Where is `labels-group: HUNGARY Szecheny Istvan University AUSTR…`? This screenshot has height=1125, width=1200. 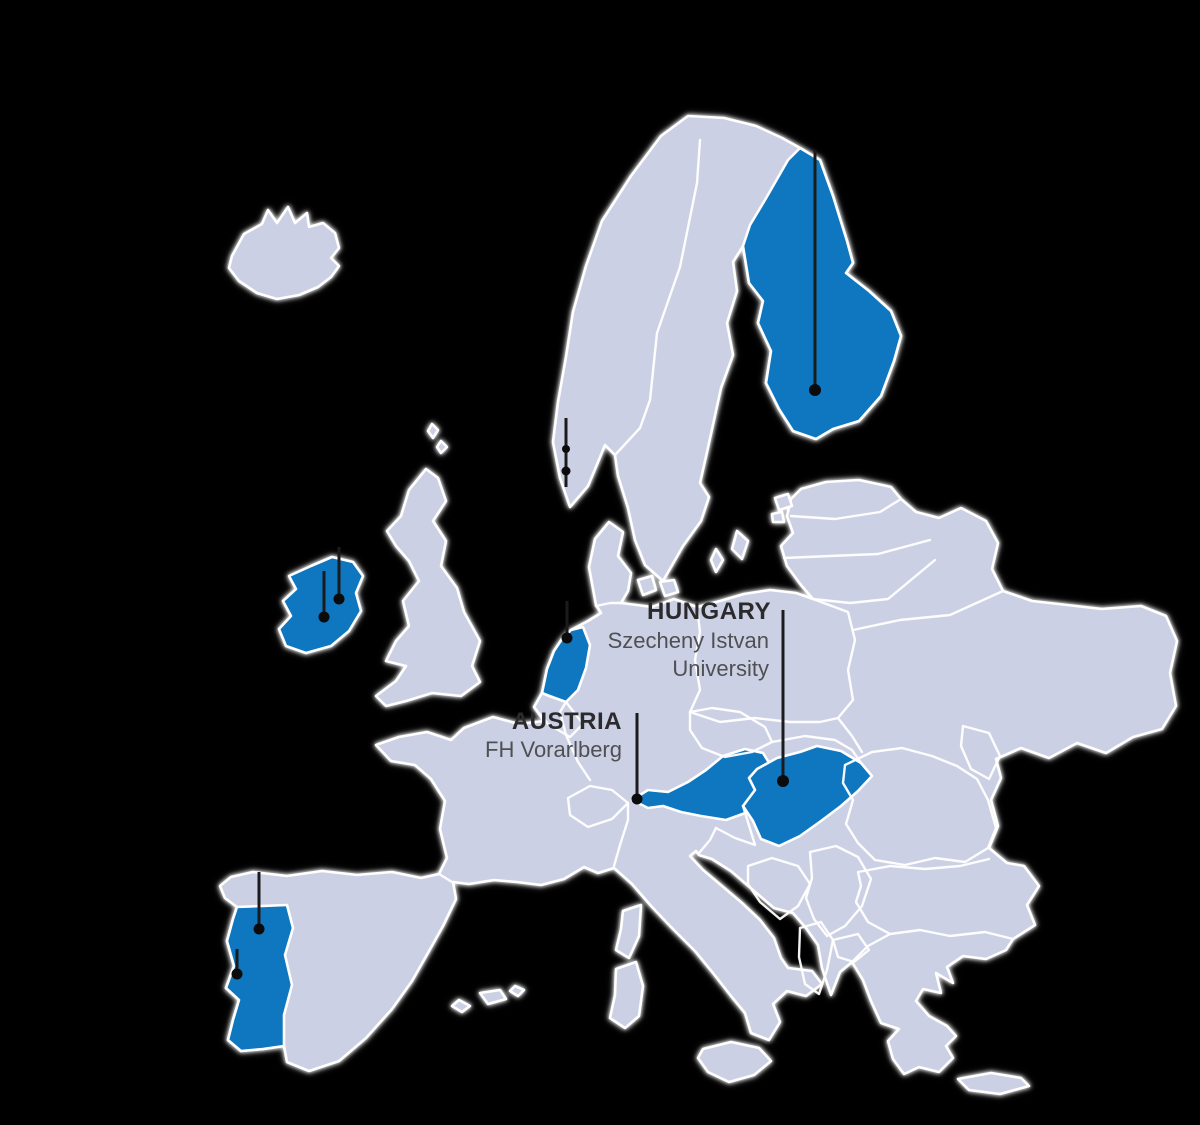 labels-group: HUNGARY Szecheny Istvan University AUSTR… is located at coordinates (628, 680).